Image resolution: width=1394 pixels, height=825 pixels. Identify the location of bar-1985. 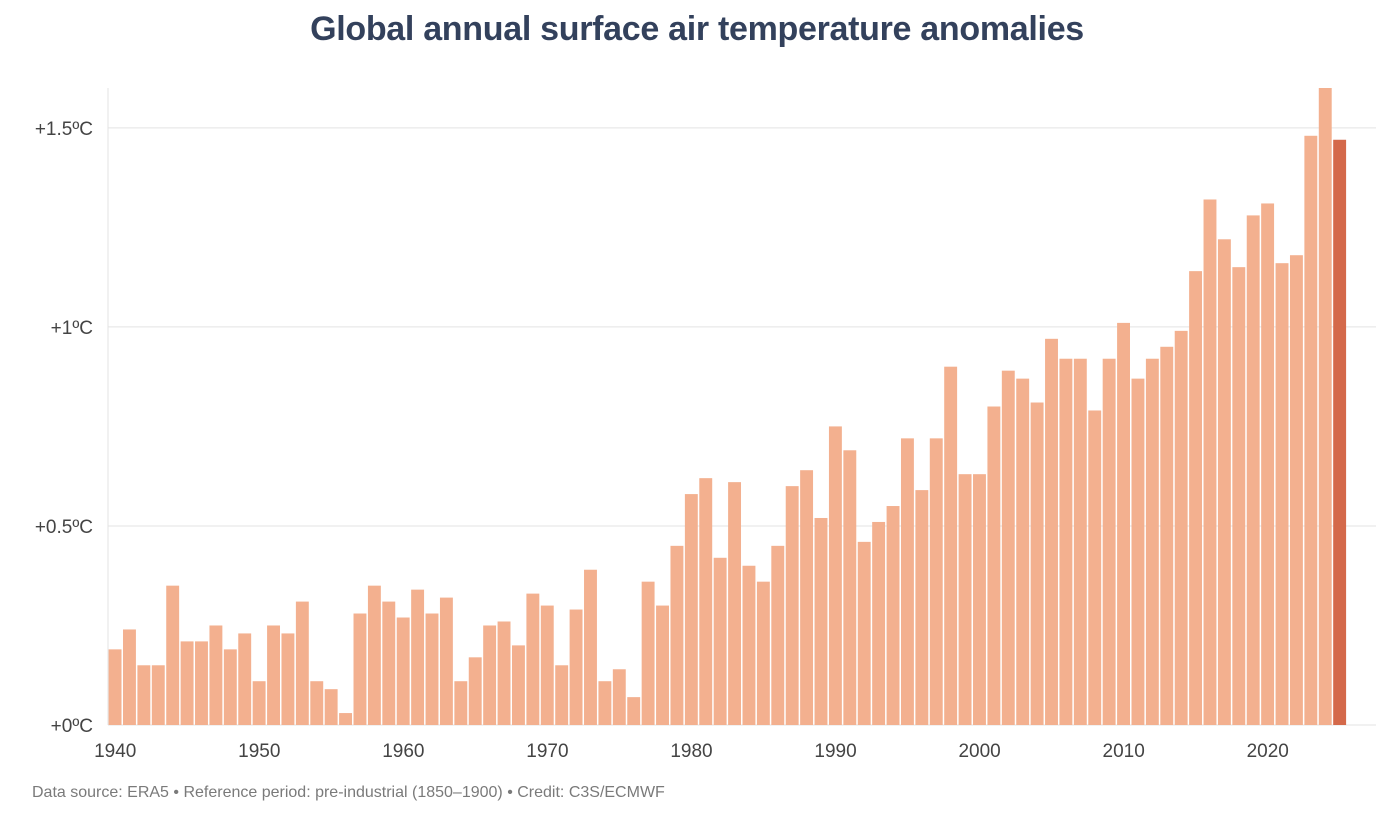
(763, 653).